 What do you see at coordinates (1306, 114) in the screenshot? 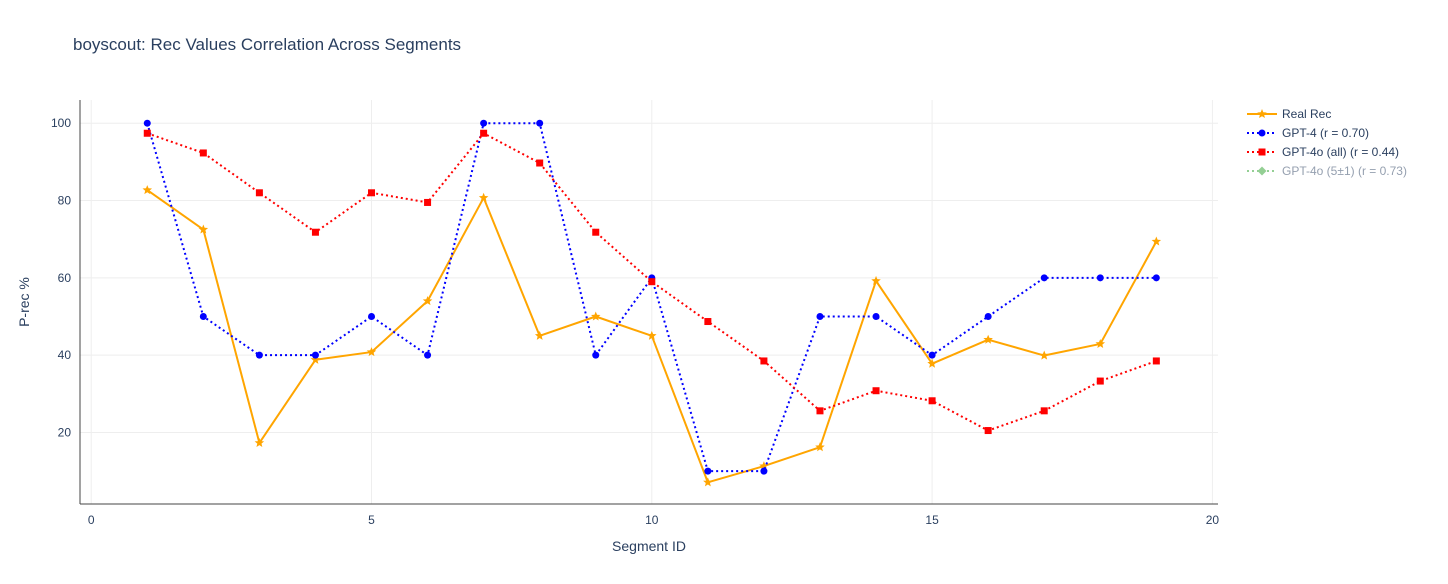
I see `legend-label: Real Rec` at bounding box center [1306, 114].